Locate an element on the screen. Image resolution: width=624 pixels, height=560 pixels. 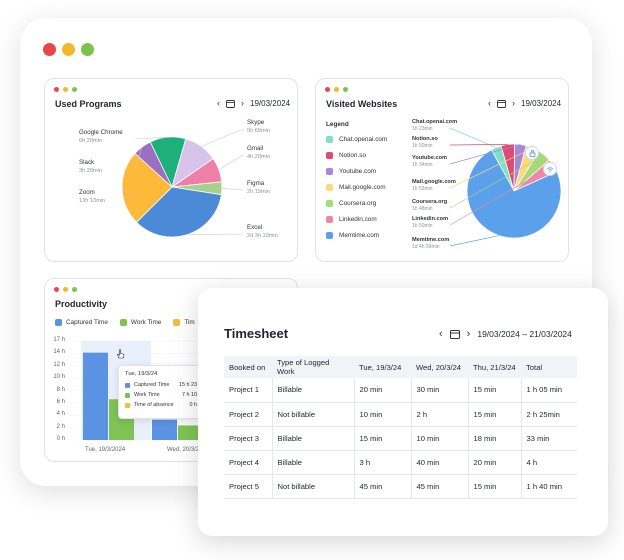
prev-range-icon: ‹ is located at coordinates (441, 334).